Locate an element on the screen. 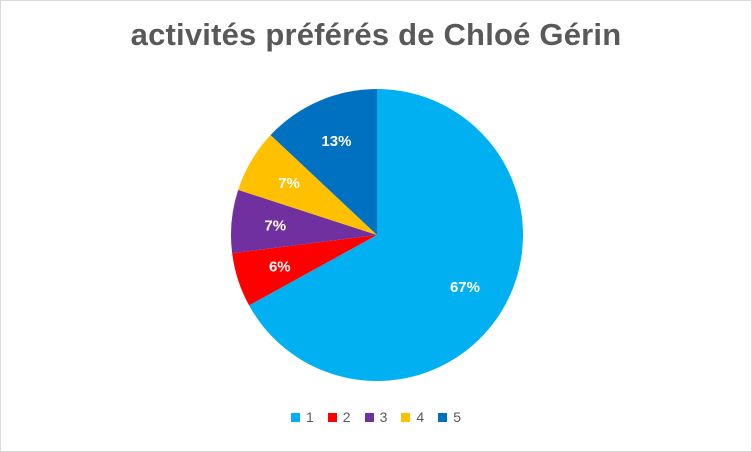 This screenshot has width=752, height=452. legend-label-4: 4 is located at coordinates (420, 417).